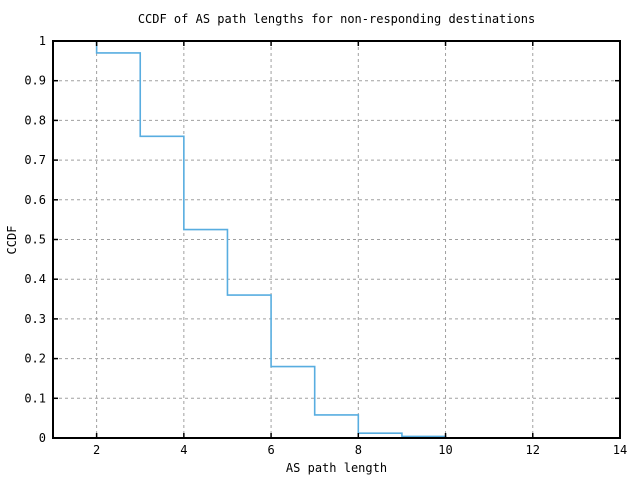 The image size is (640, 480). What do you see at coordinates (35, 279) in the screenshot?
I see `y-tick-label: 0.4` at bounding box center [35, 279].